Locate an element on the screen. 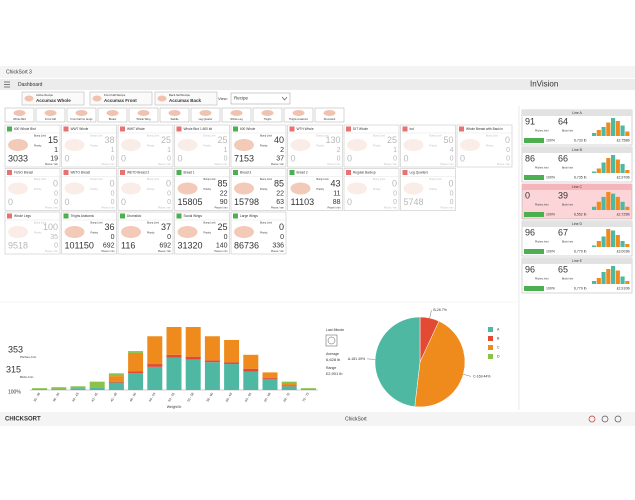  alarm-icon is located at coordinates (592, 419).